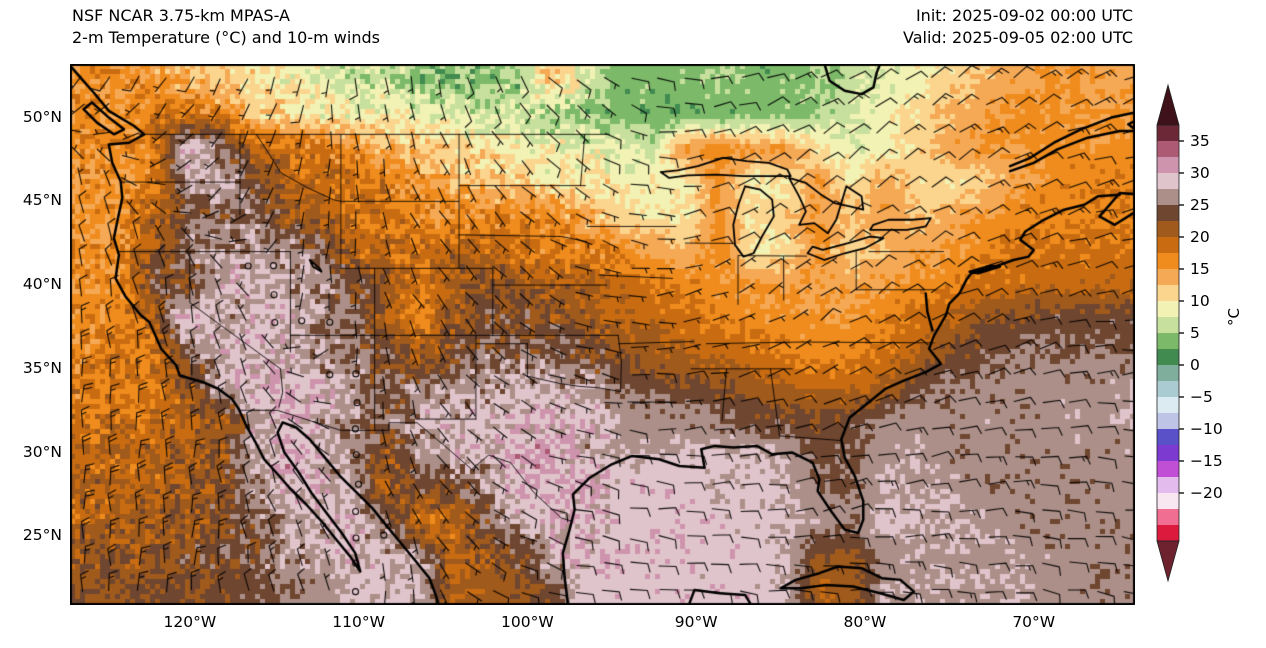 The image size is (1266, 648). I want to click on y-tick-label: 30°N, so click(42, 451).